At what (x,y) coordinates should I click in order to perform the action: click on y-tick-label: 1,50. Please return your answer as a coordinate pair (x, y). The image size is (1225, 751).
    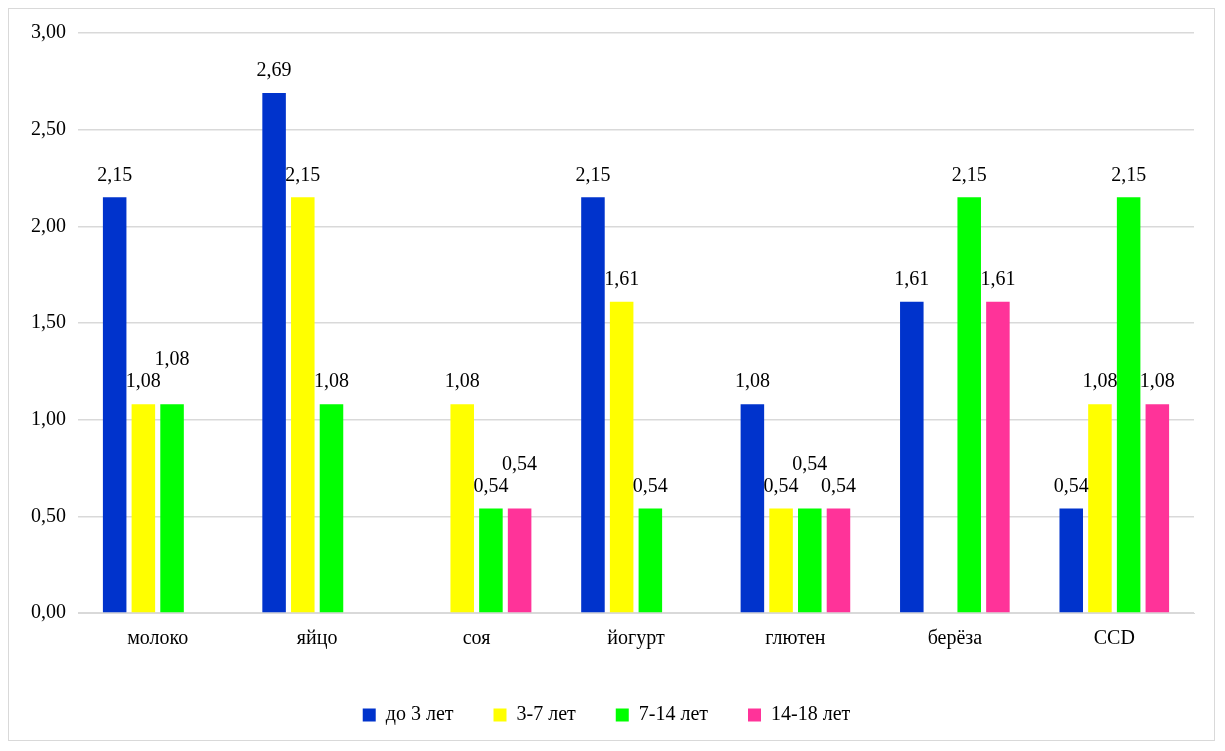
    Looking at the image, I should click on (48, 321).